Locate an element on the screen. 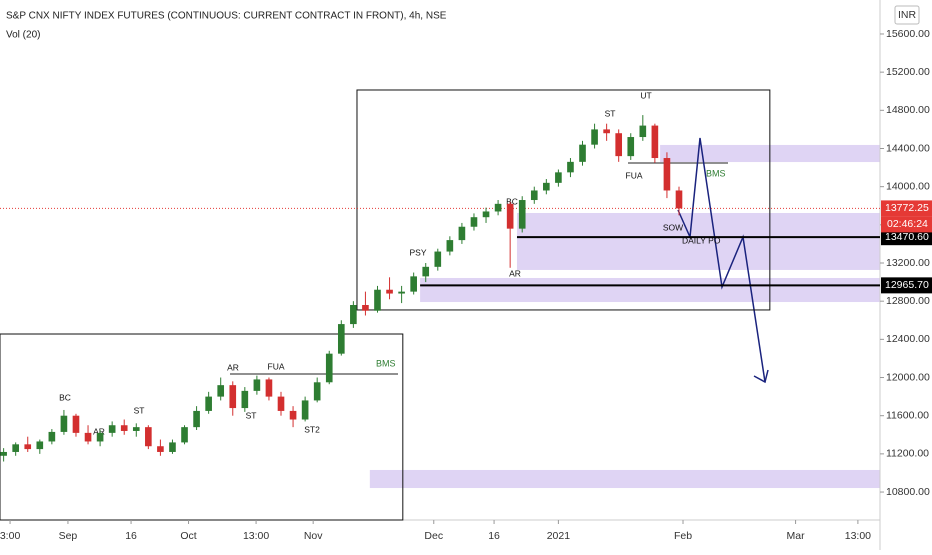 Image resolution: width=932 pixels, height=555 pixels. current-price-label: 13772.25 is located at coordinates (907, 208).